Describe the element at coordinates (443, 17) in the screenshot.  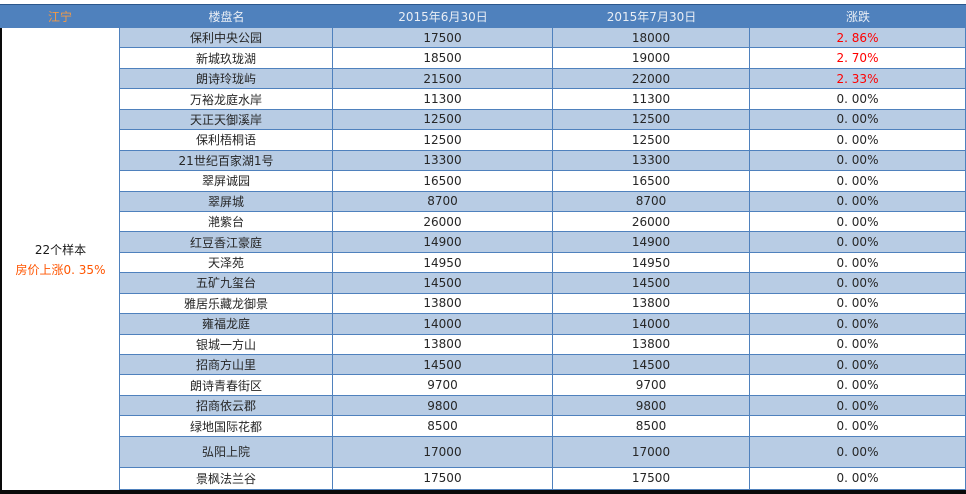
I see `header-date-june: 2015年6月30日` at that location.